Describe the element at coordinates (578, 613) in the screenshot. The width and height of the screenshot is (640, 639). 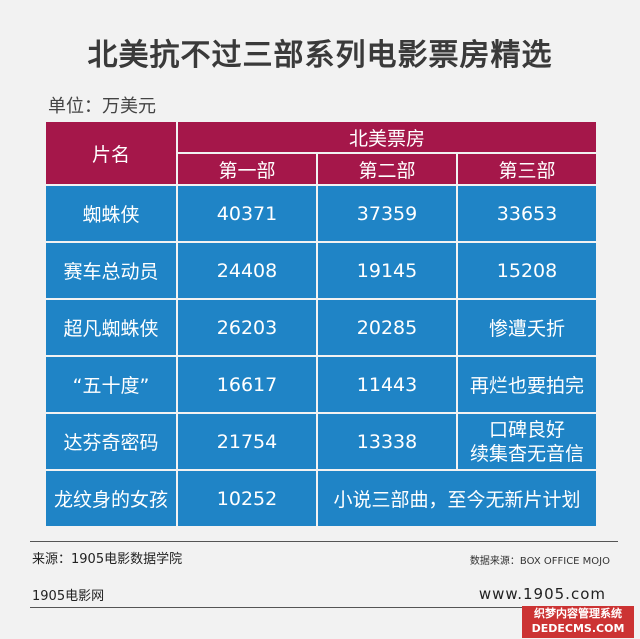
I see `watermark-line-1: 织梦内容管理系统` at that location.